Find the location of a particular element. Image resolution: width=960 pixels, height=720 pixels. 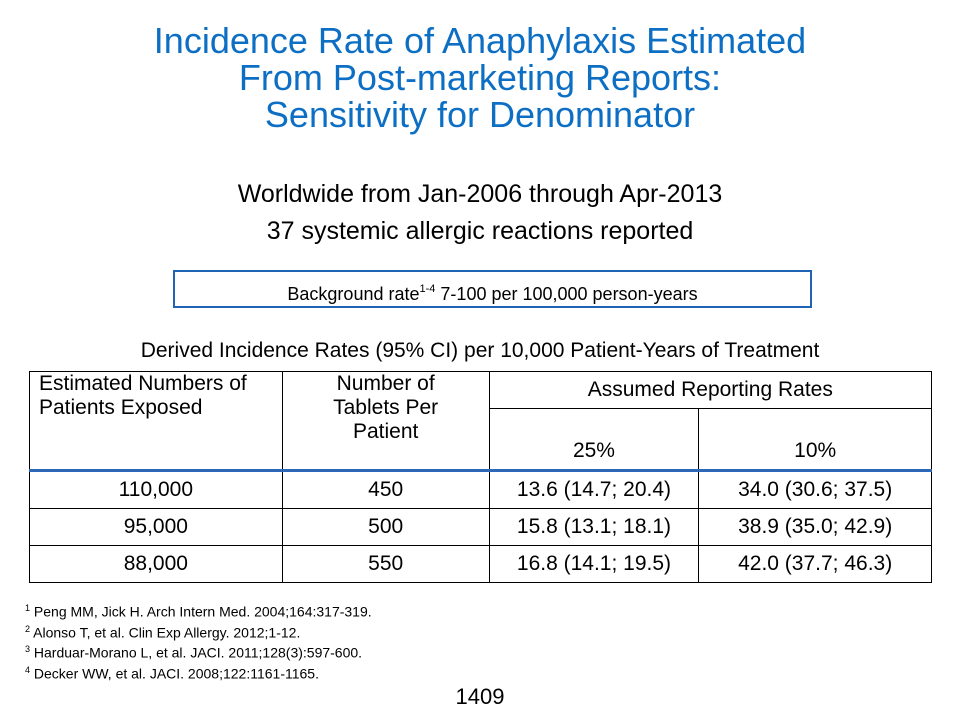

cell-tablets: 450 is located at coordinates (385, 489).